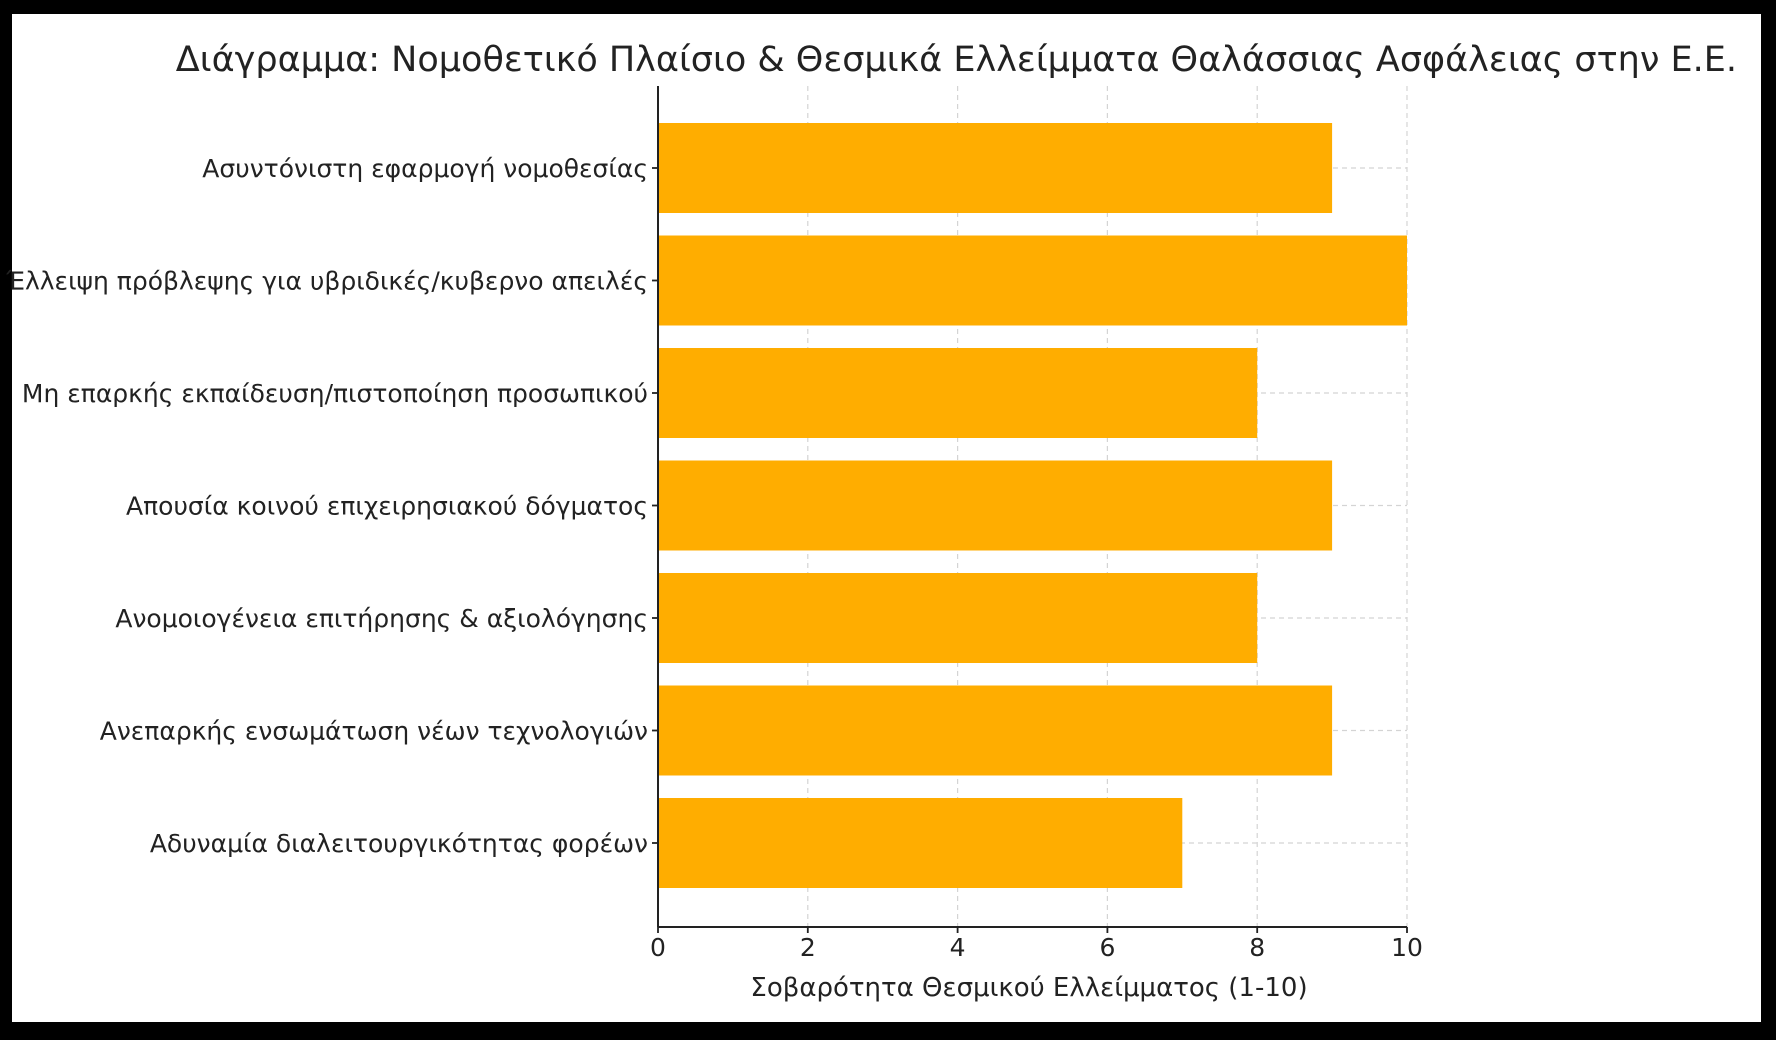 This screenshot has width=1776, height=1040. Describe the element at coordinates (958, 947) in the screenshot. I see `x-tick-label: 4` at that location.